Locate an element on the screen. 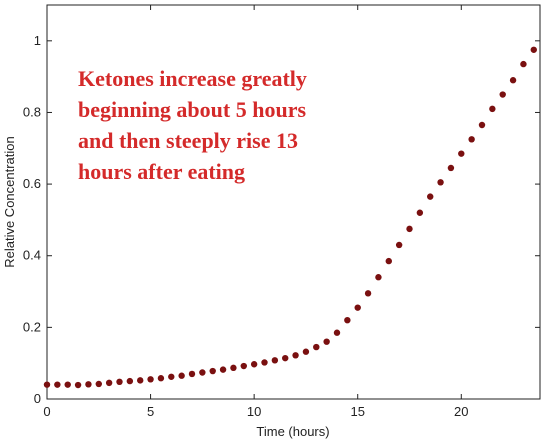  x-axis-label: Time (hours) is located at coordinates (292, 431).